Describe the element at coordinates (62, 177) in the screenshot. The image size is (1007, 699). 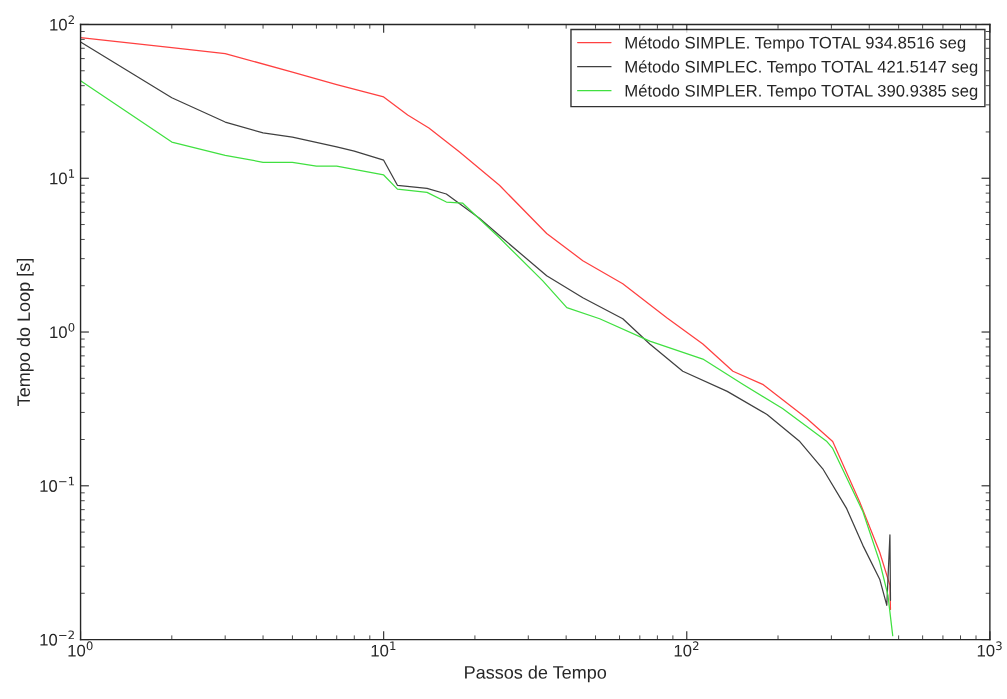
I see `y-tick-label: 10$^{1}$` at that location.